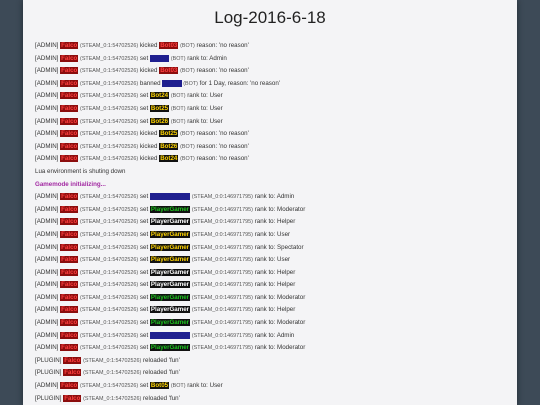 The image size is (540, 405). What do you see at coordinates (150, 83) in the screenshot?
I see `log-verb: banned` at bounding box center [150, 83].